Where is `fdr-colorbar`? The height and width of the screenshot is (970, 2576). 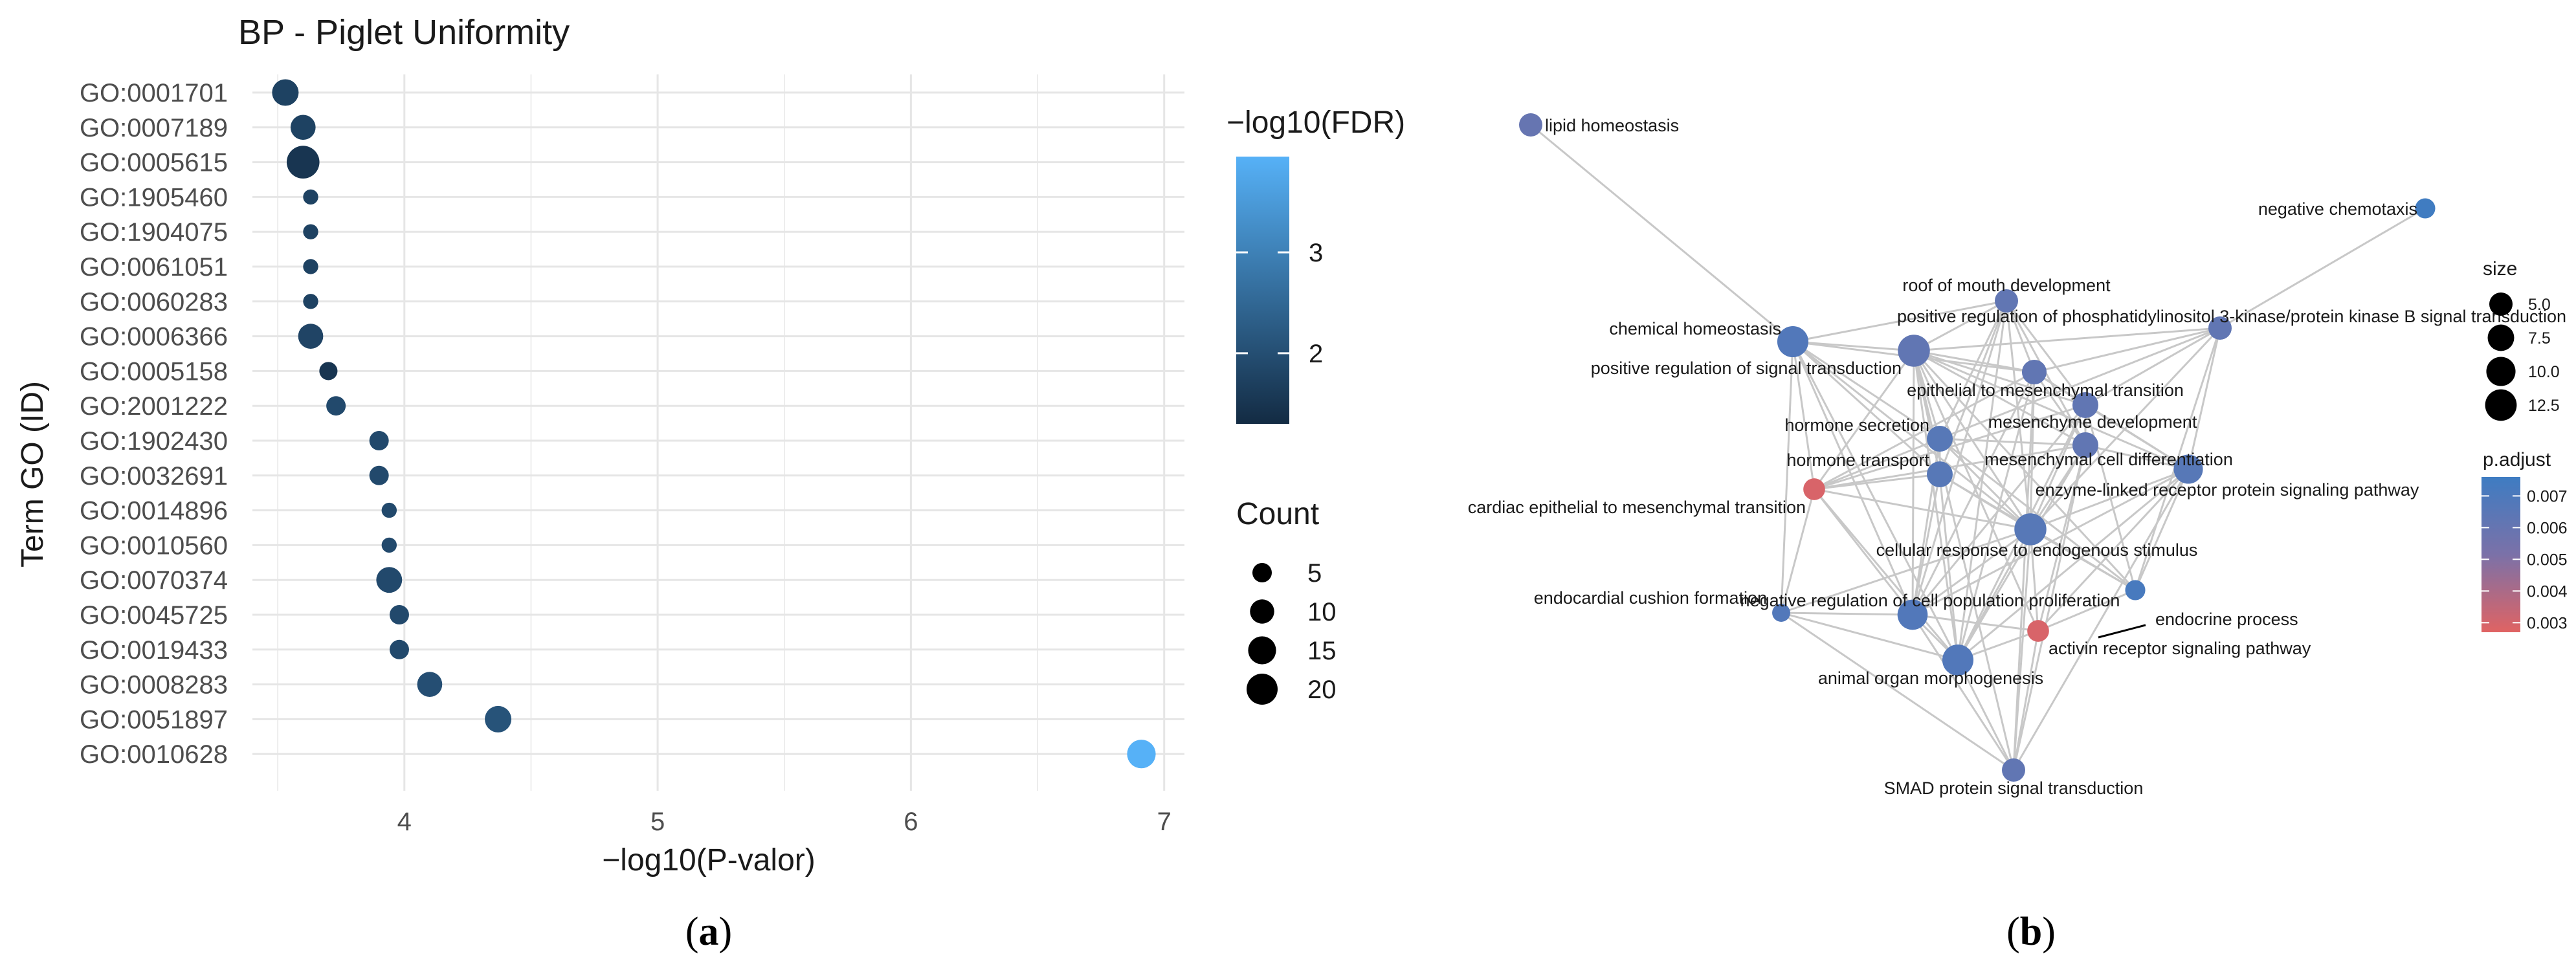
fdr-colorbar is located at coordinates (1262, 290).